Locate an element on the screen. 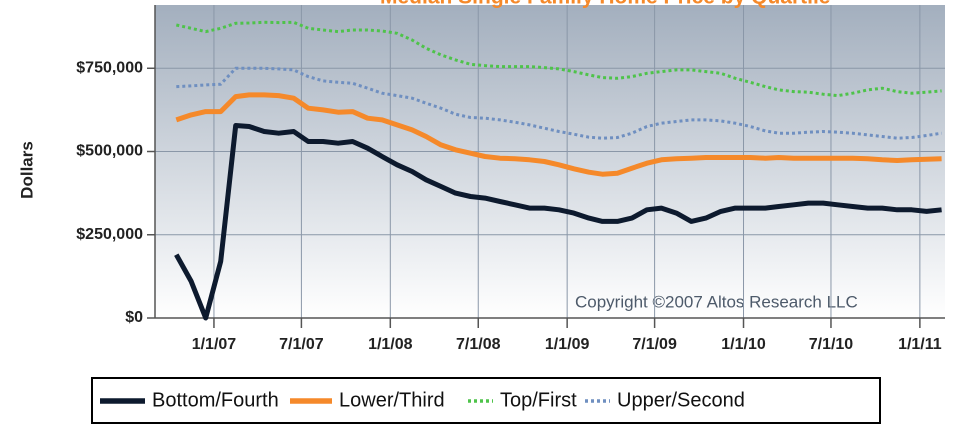 The image size is (953, 427). y-axis-label: Dollars is located at coordinates (26, 170).